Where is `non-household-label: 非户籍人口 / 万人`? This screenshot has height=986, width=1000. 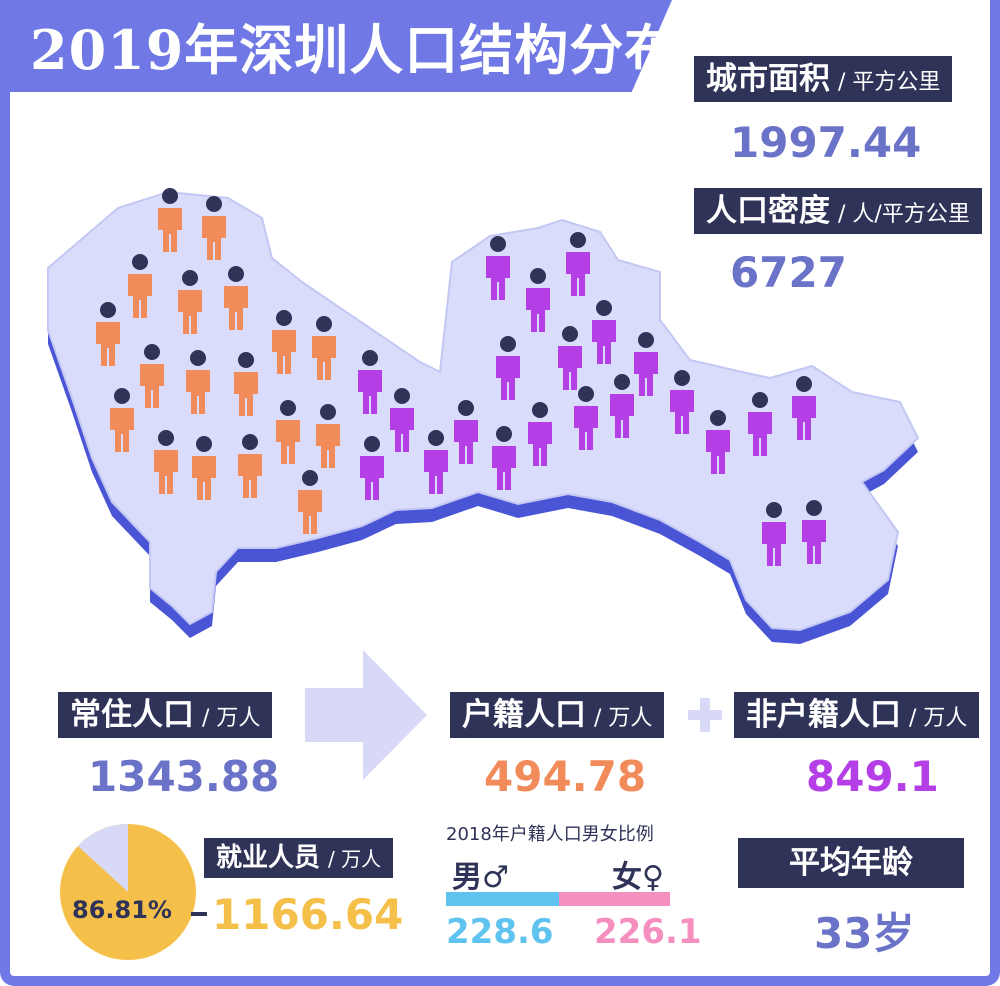
non-household-label: 非户籍人口 / 万人 is located at coordinates (857, 715).